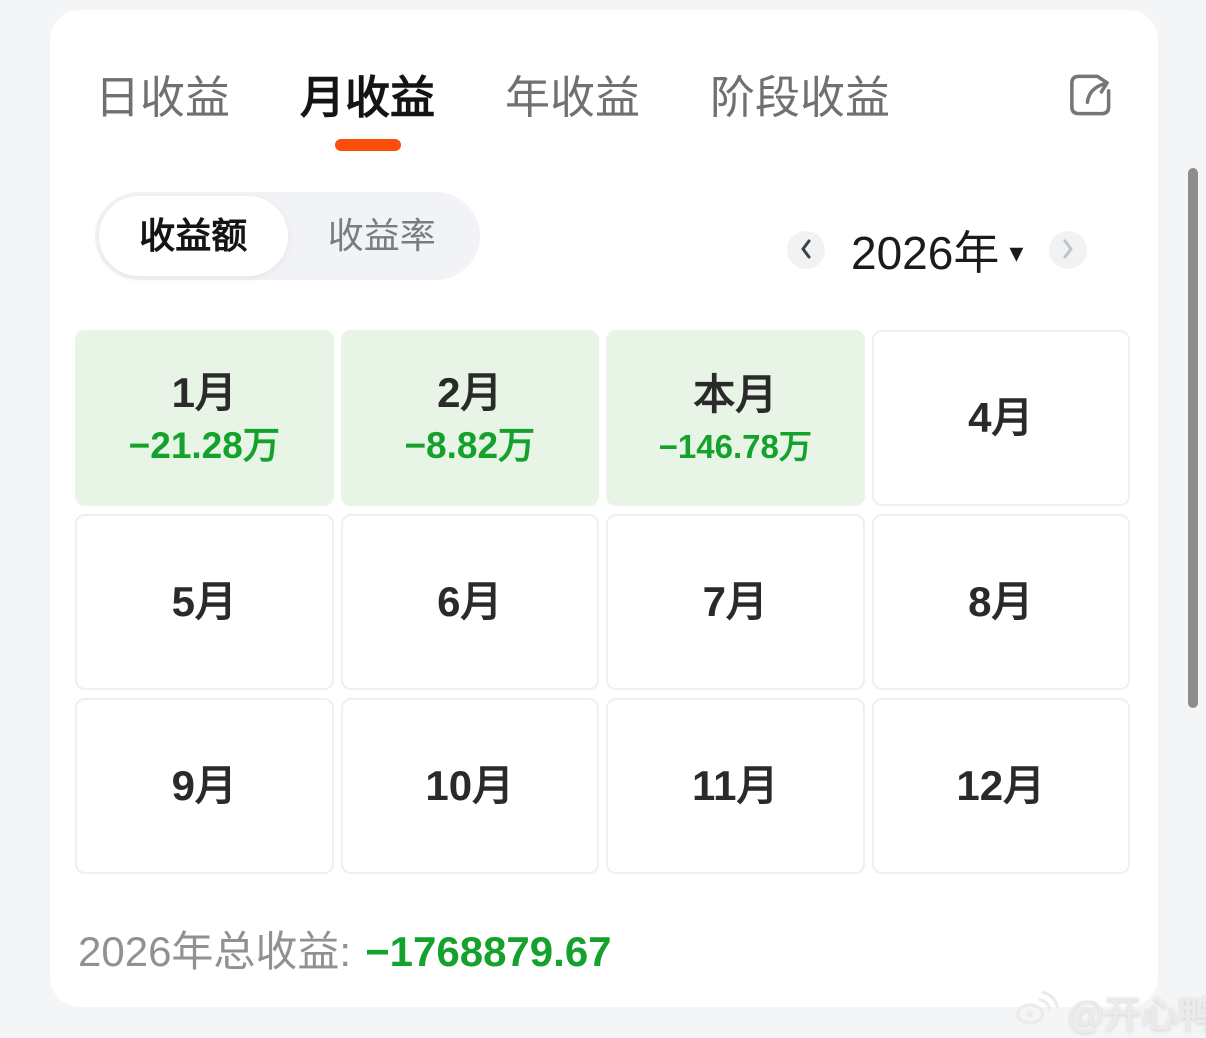 The width and height of the screenshot is (1206, 1038). I want to click on scrollbar-thumb, so click(1193, 438).